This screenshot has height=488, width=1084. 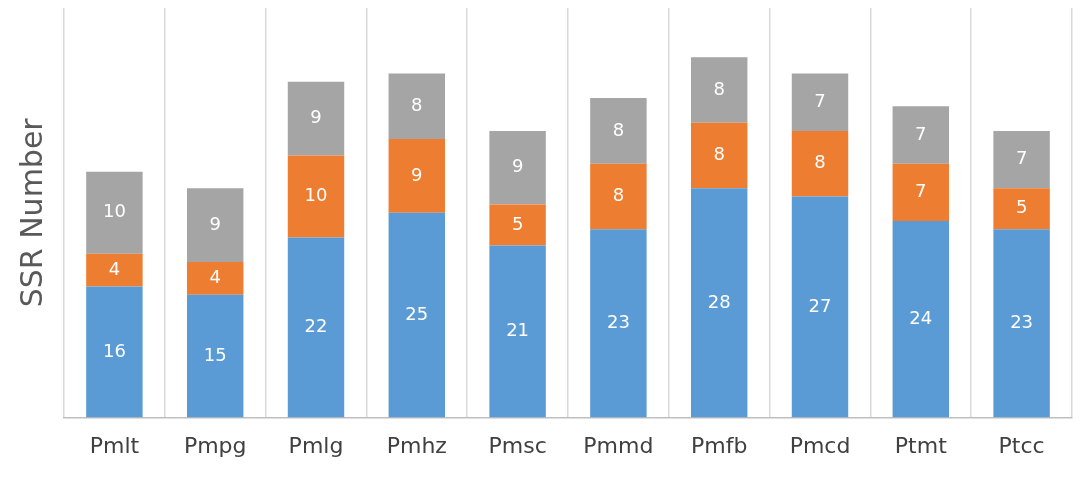 I want to click on x-tick-label: Pmhz, so click(x=416, y=445).